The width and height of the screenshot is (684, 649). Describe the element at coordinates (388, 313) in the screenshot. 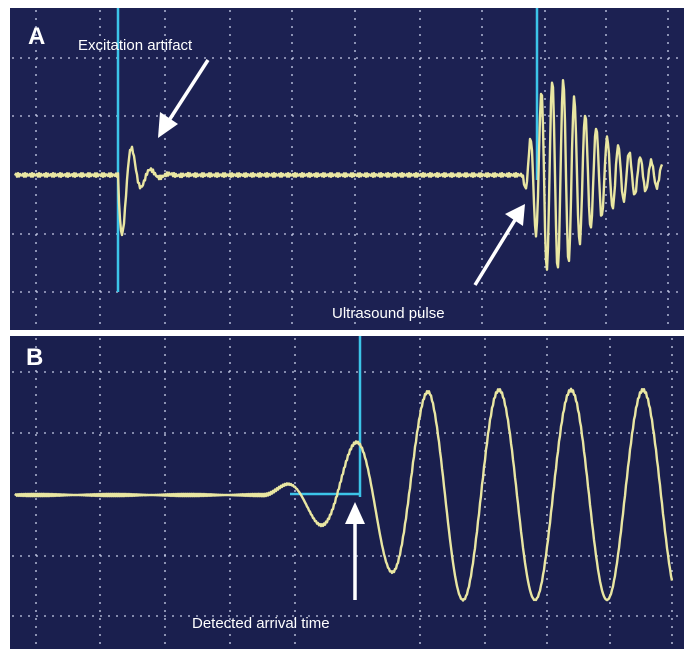

I see `annotation: Ultrasound pulse` at that location.